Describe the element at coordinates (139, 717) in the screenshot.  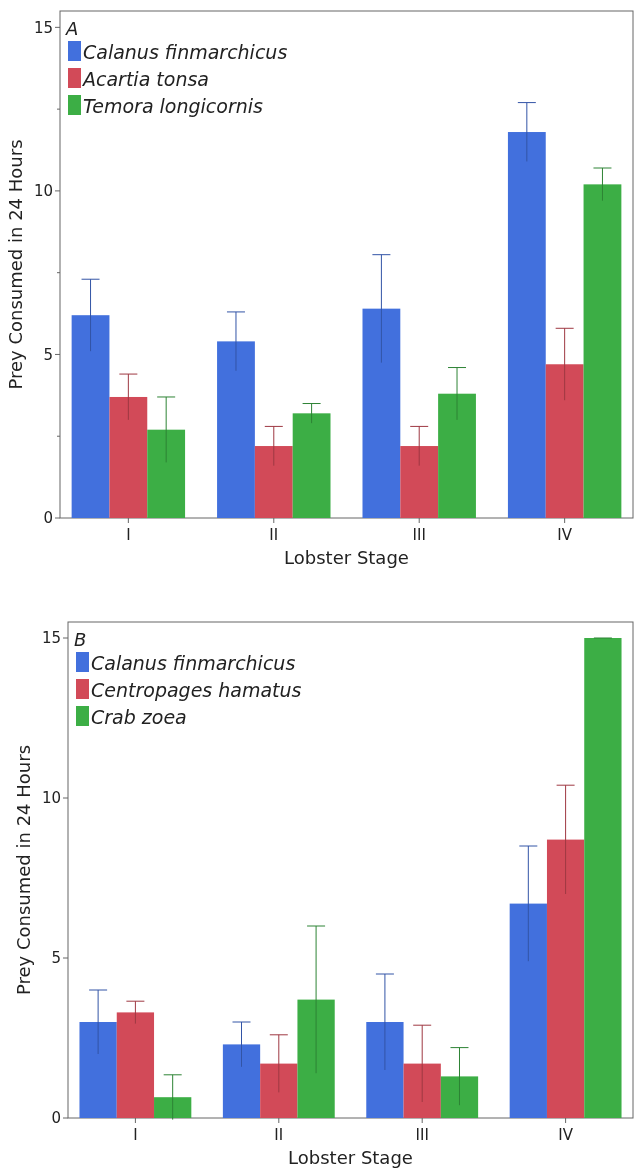
I see `legend-label: Crab zoea` at that location.